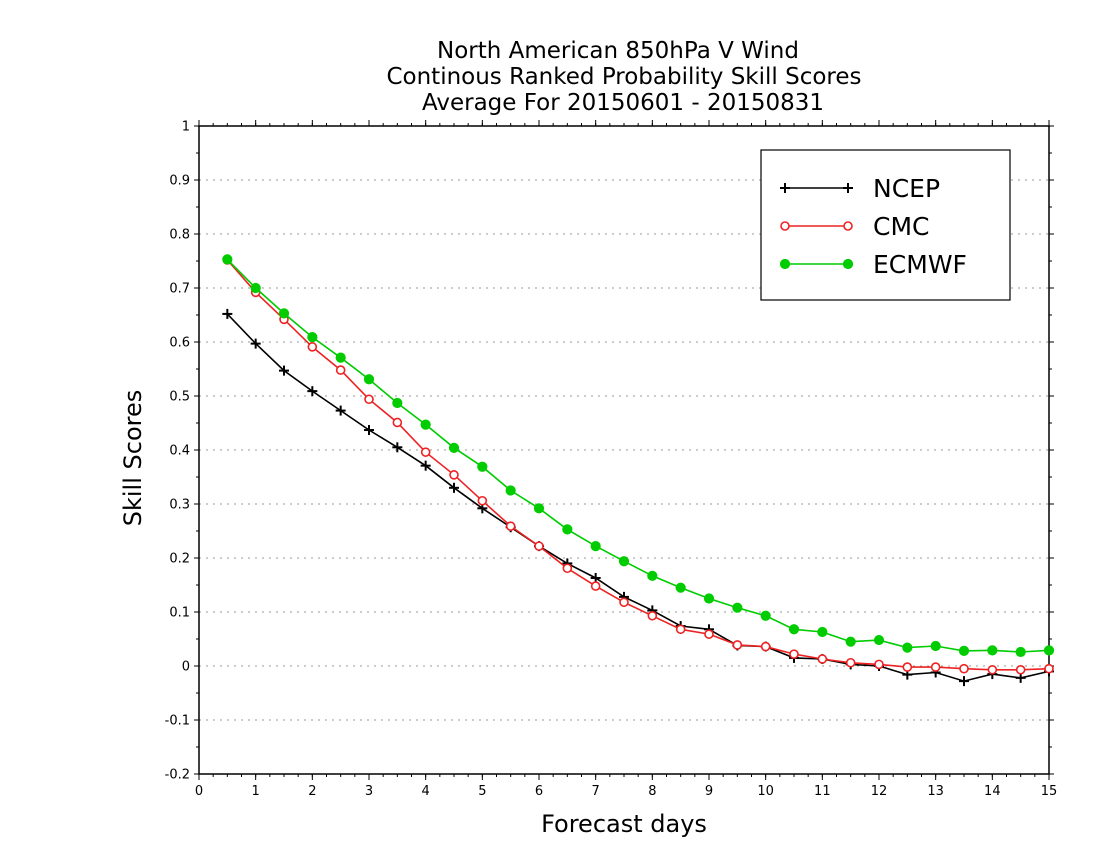 Image resolution: width=1100 pixels, height=850 pixels. What do you see at coordinates (177, 775) in the screenshot?
I see `y-tick-label: -0.2` at bounding box center [177, 775].